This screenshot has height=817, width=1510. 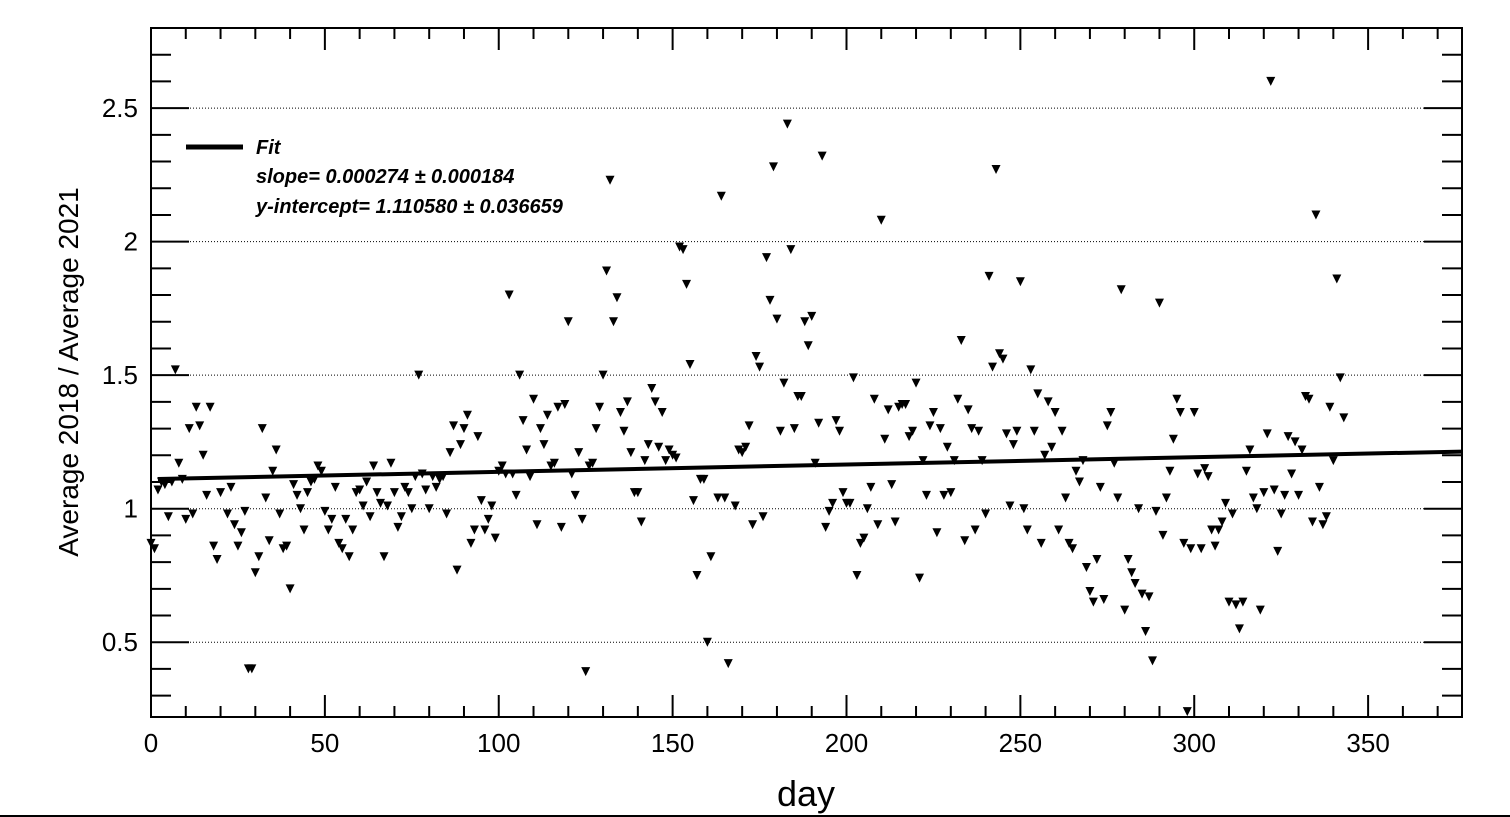 I want to click on x-tick-label: 0, so click(x=151, y=743).